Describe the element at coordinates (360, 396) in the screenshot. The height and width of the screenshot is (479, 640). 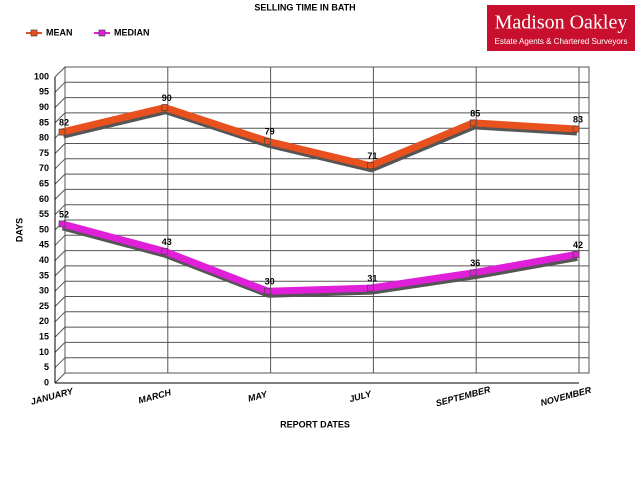
I see `x-tick-label: JULY` at that location.